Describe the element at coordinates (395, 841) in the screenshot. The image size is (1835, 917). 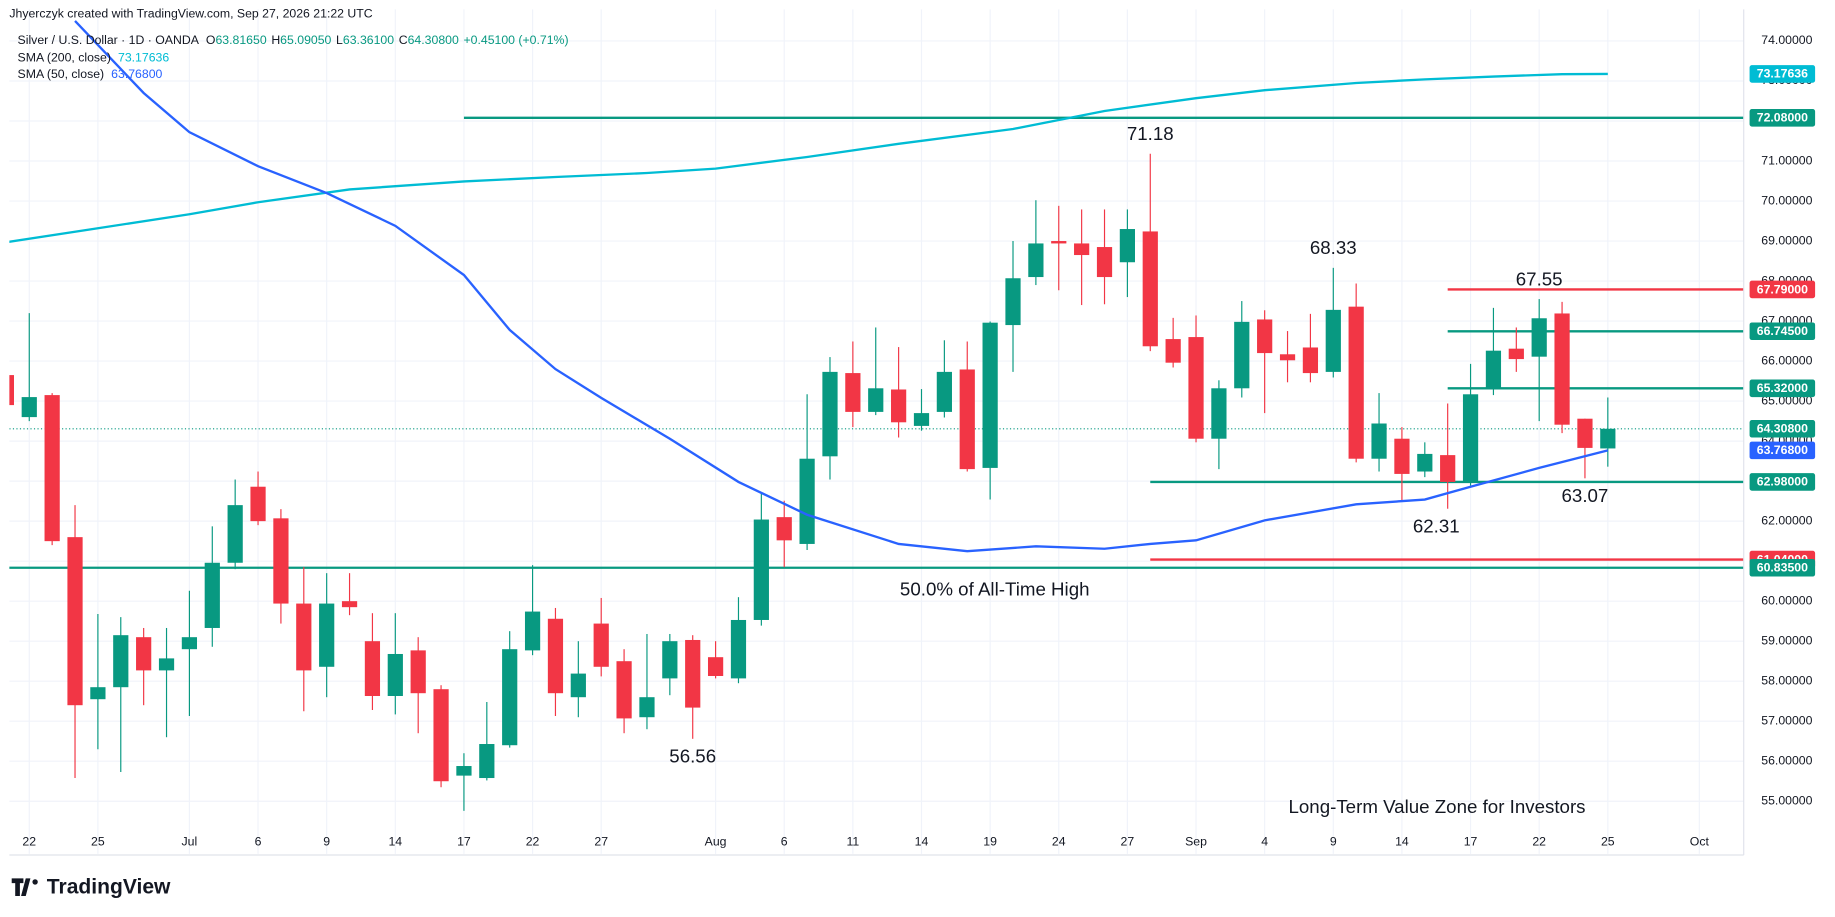
I see `x-tick-label: 14` at that location.